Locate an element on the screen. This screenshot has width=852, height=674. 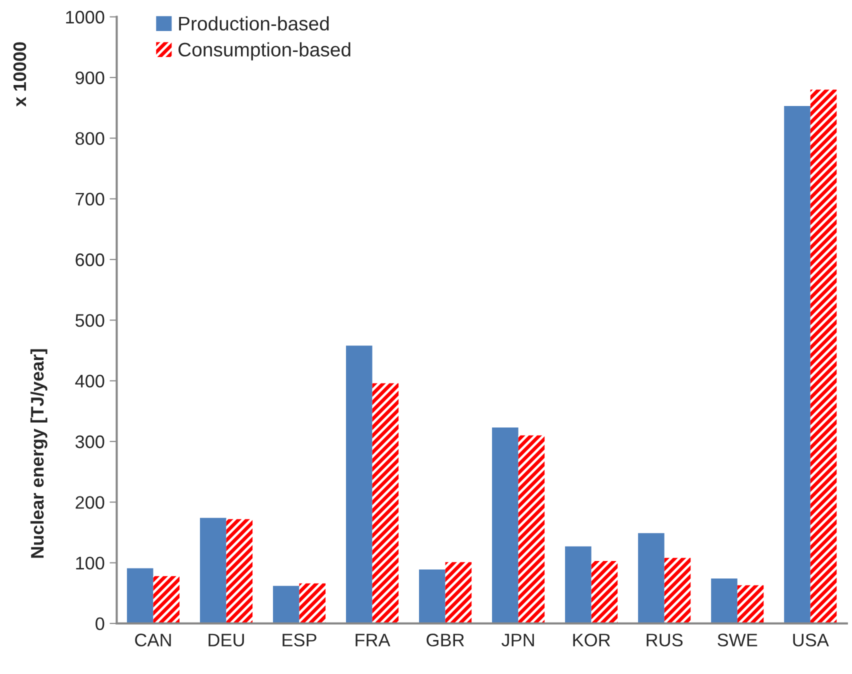
x-tick-label: FRA is located at coordinates (373, 640).